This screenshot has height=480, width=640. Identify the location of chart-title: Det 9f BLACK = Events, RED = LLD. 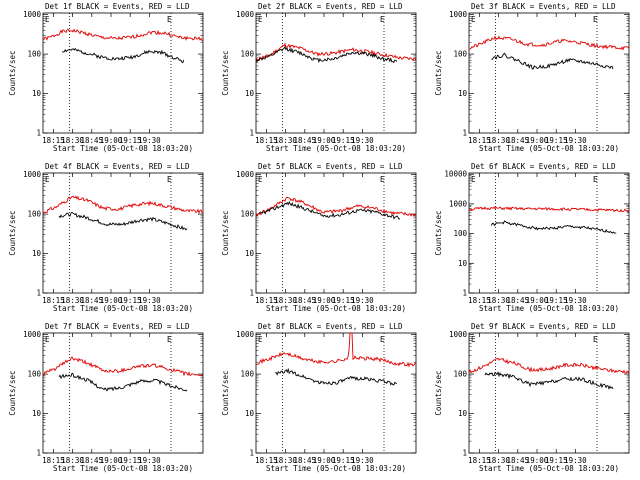
(543, 326).